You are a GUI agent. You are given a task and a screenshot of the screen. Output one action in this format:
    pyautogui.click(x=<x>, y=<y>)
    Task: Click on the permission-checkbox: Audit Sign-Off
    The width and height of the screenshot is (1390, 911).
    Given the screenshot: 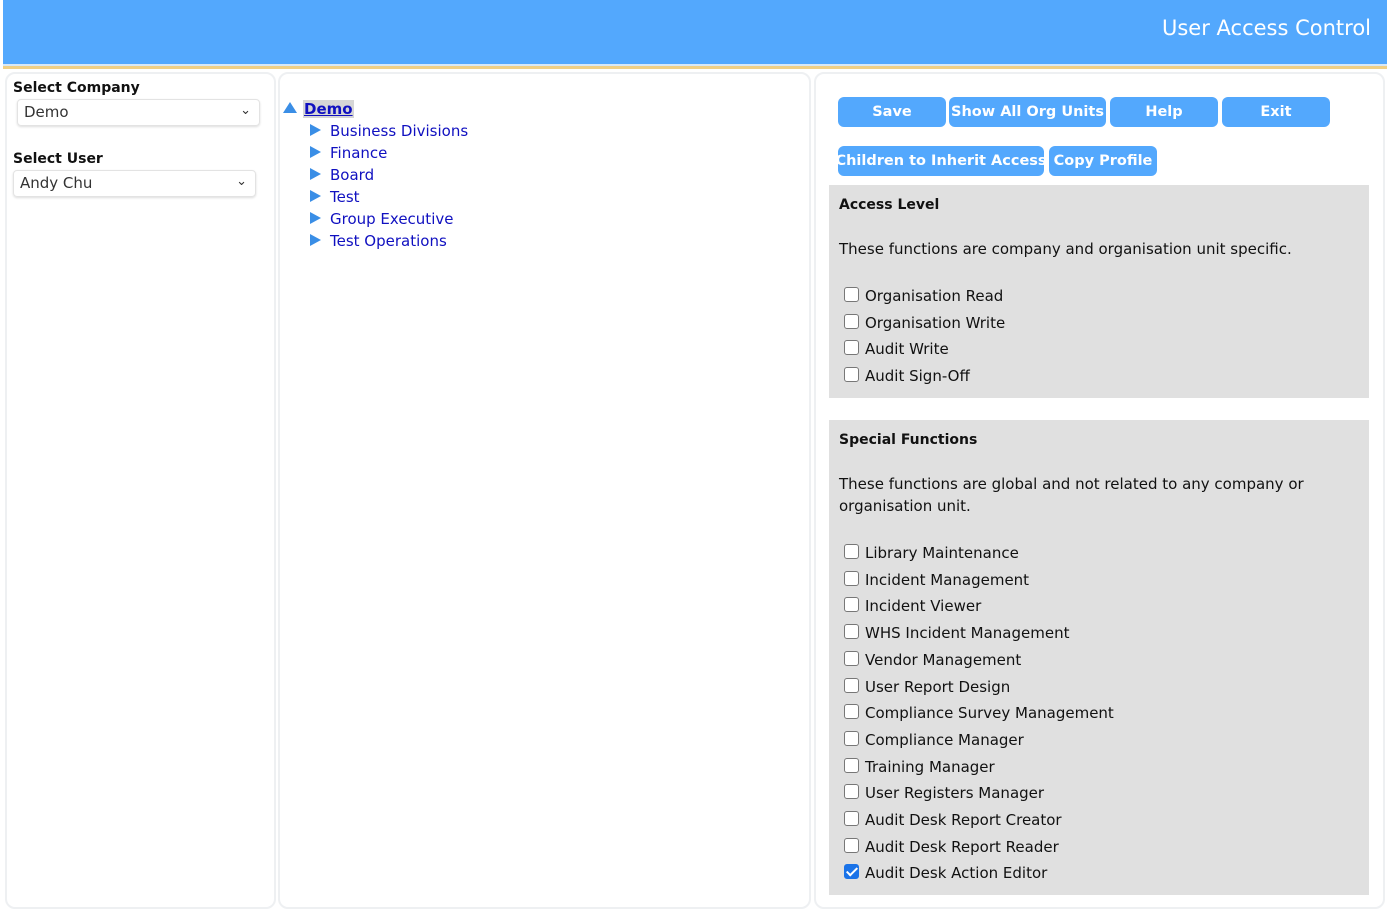 What is the action you would take?
    pyautogui.click(x=907, y=376)
    